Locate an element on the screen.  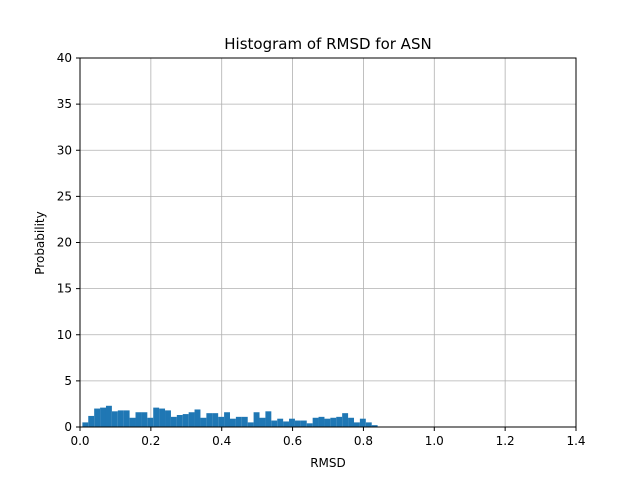
x-tick-label: 0.8 is located at coordinates (363, 441).